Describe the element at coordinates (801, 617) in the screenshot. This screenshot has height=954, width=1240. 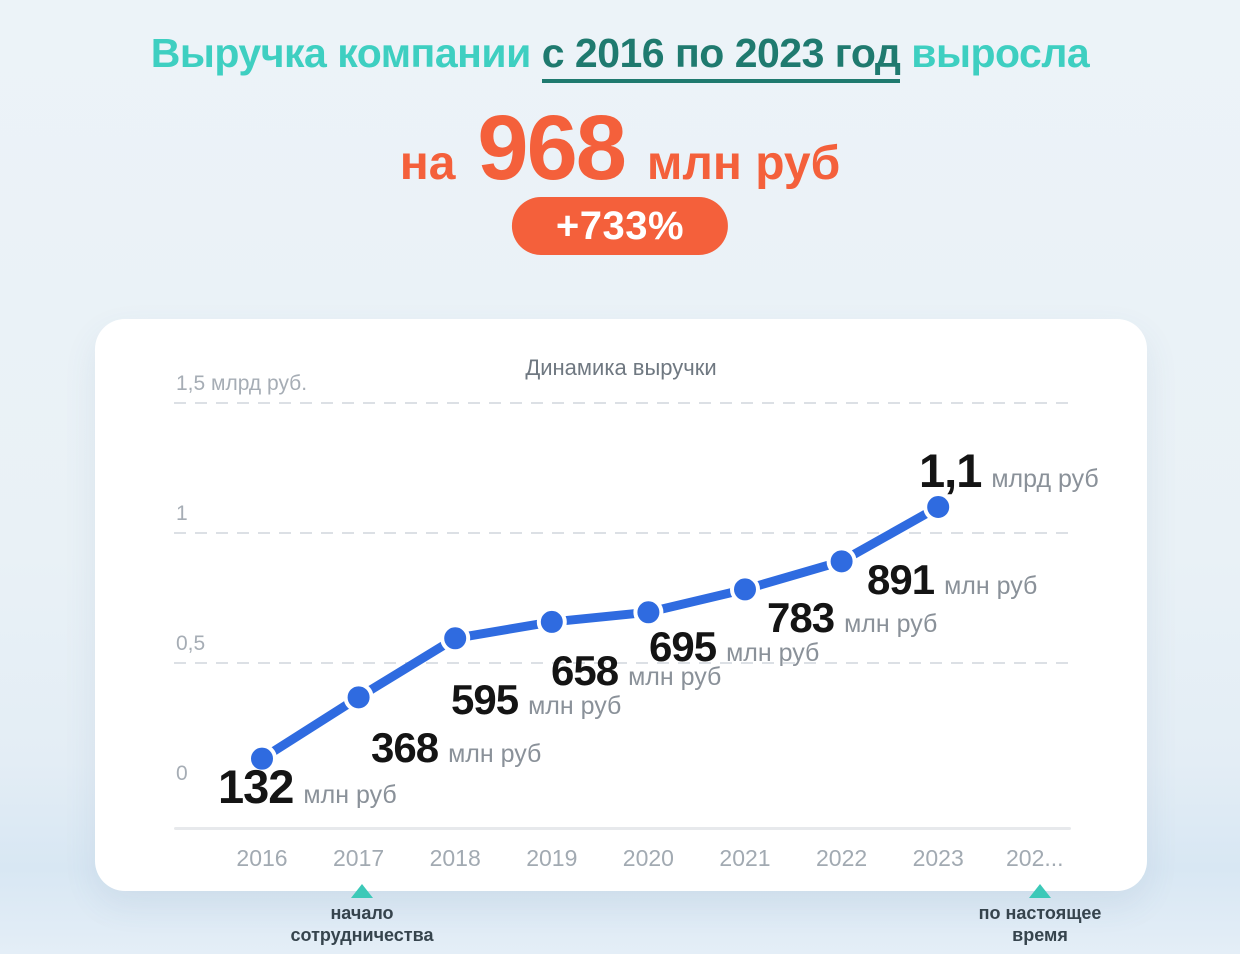
I see `point-value-number: 783` at that location.